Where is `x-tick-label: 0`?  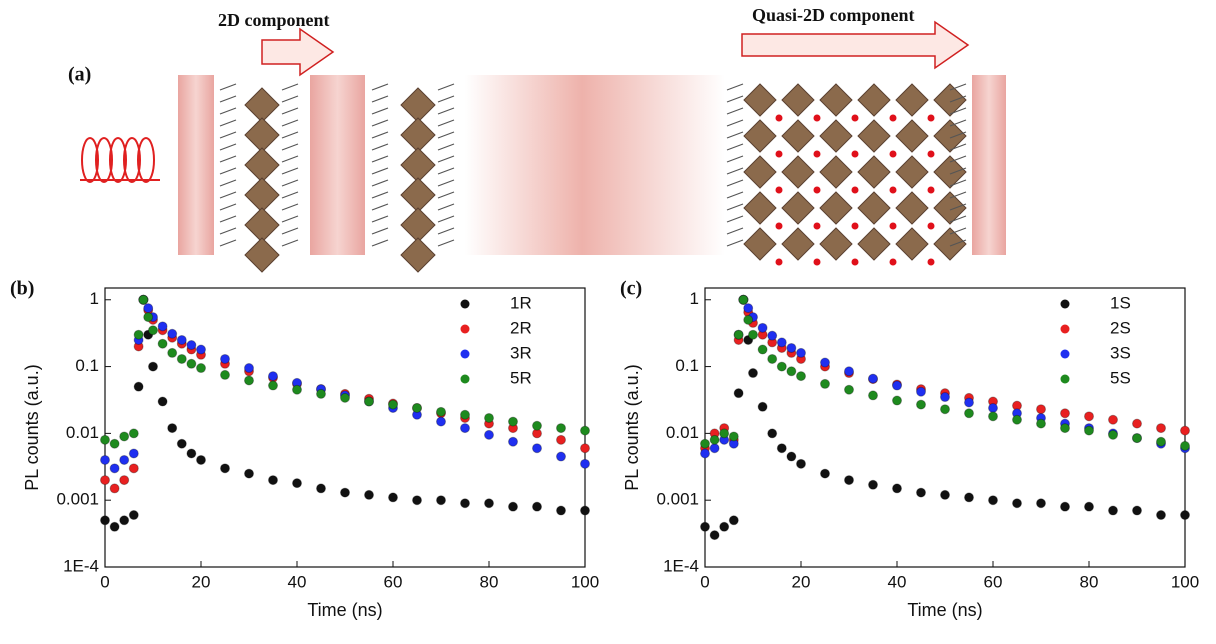 x-tick-label: 0 is located at coordinates (104, 581).